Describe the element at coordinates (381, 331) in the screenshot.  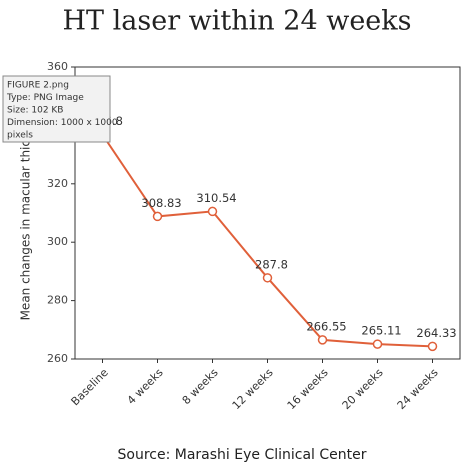
I see `value-label: 265.11` at that location.